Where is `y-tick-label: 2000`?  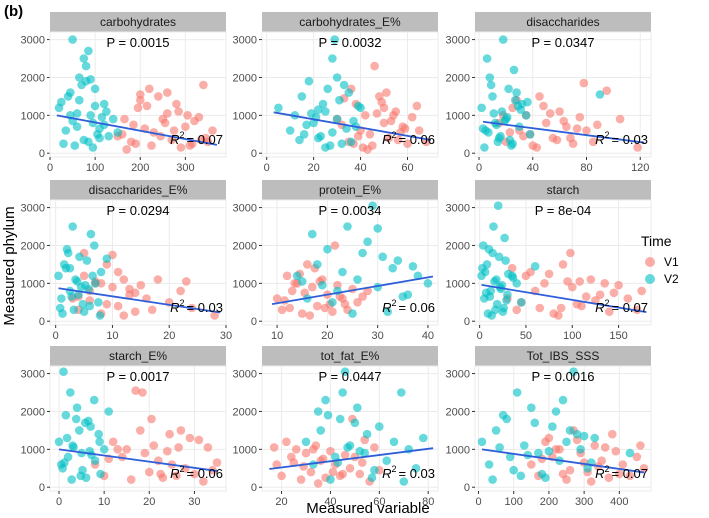 y-tick-label: 2000 is located at coordinates (33, 246).